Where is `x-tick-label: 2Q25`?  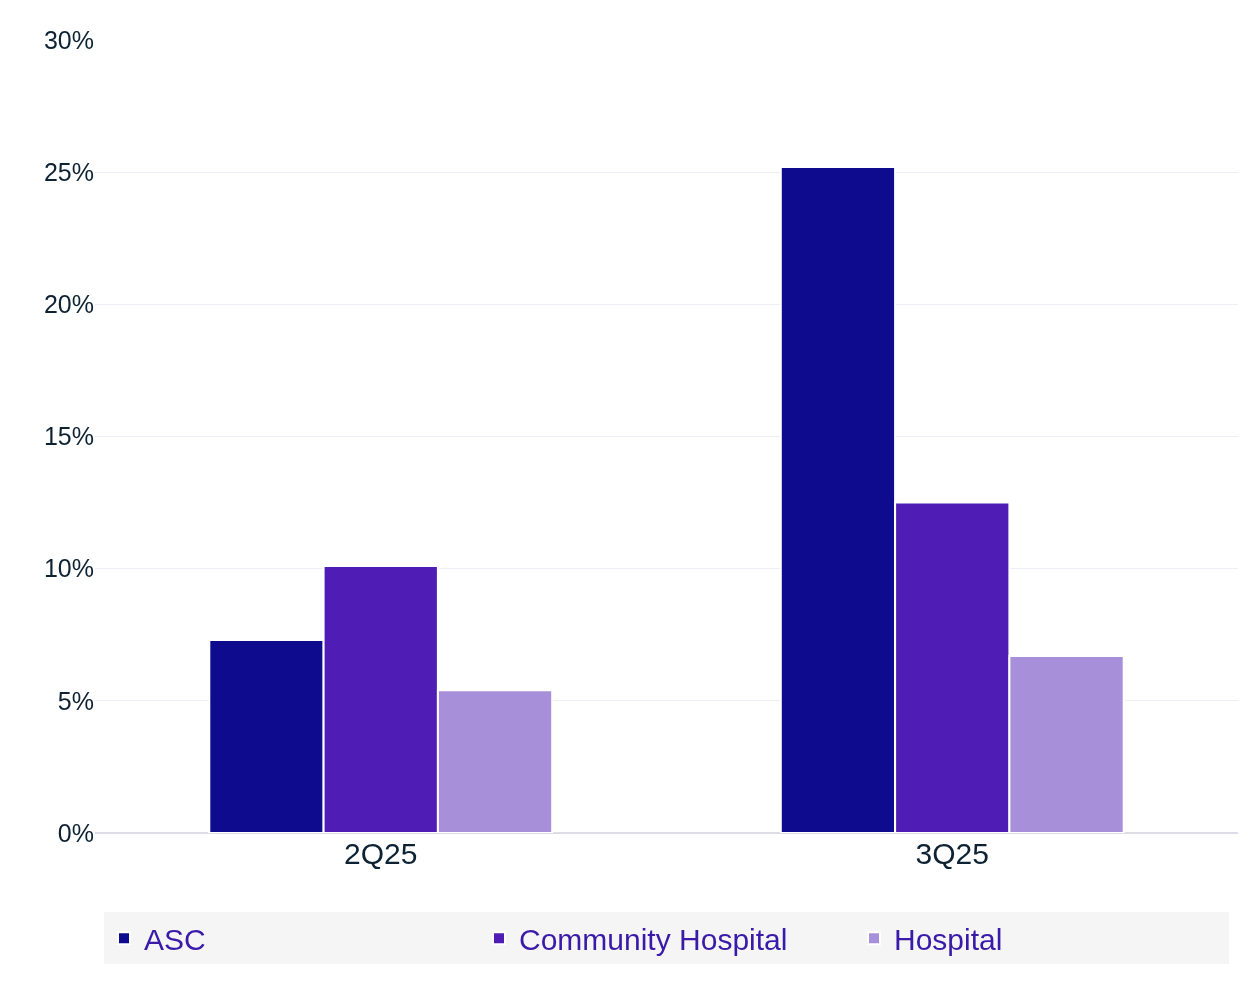
x-tick-label: 2Q25 is located at coordinates (381, 853).